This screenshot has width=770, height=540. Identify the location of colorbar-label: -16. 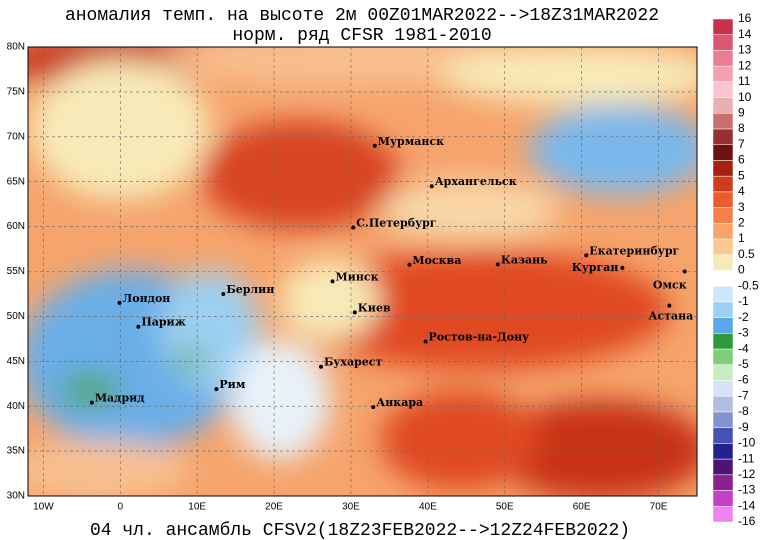
(747, 521).